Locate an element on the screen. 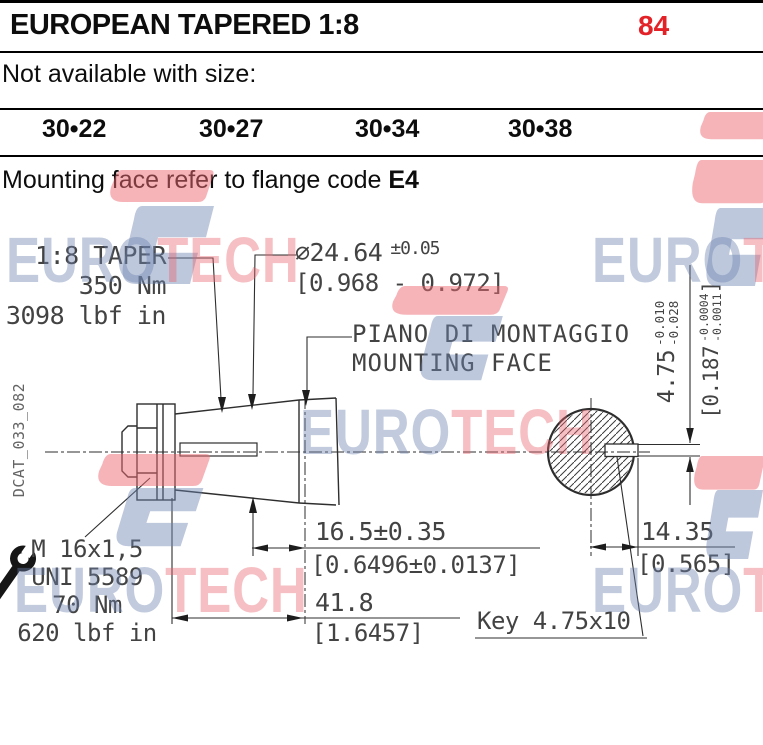 This screenshot has width=763, height=745. page-number: 84 is located at coordinates (654, 25).